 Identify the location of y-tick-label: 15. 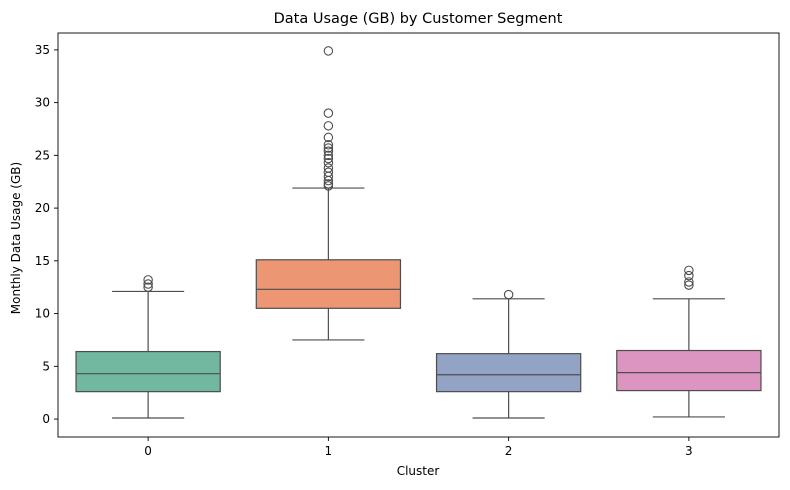
(42, 261).